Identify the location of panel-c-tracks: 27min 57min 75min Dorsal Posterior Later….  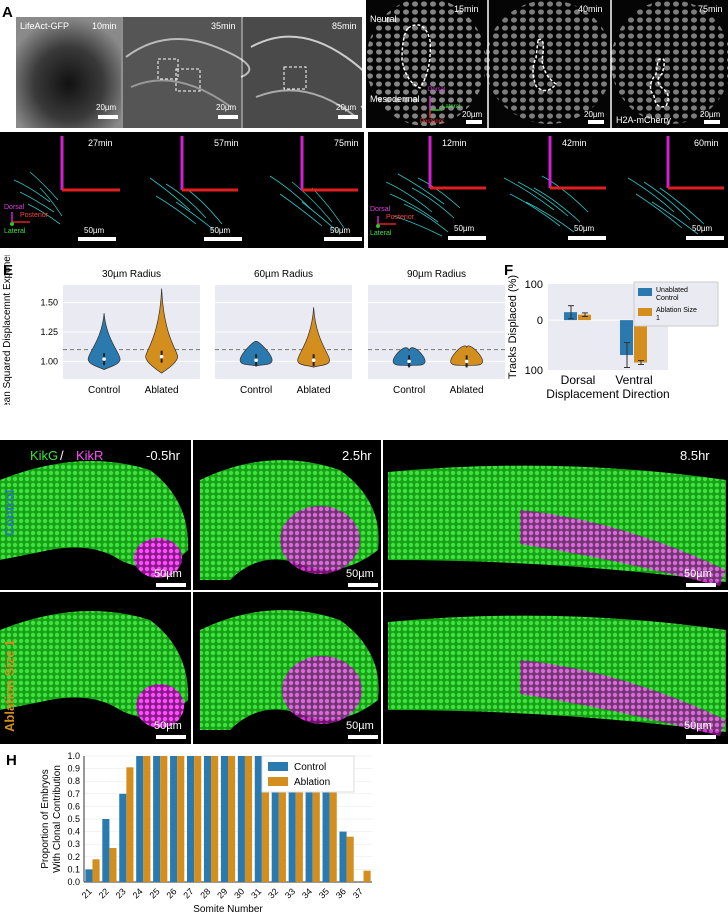
(182, 190).